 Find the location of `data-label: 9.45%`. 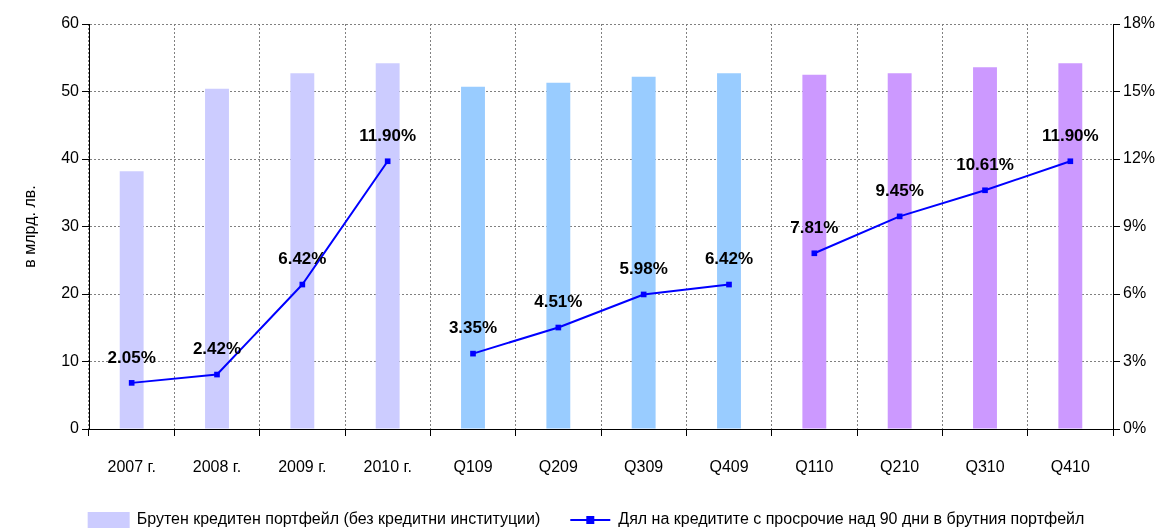

data-label: 9.45% is located at coordinates (899, 191).